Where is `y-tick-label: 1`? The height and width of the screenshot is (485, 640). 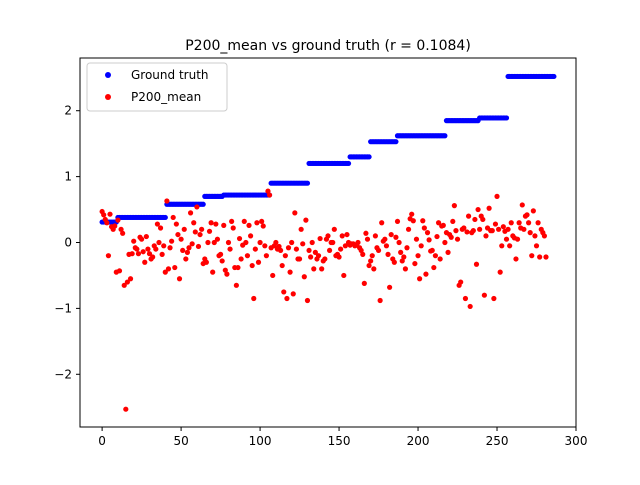
y-tick-label: 1 is located at coordinates (68, 177).